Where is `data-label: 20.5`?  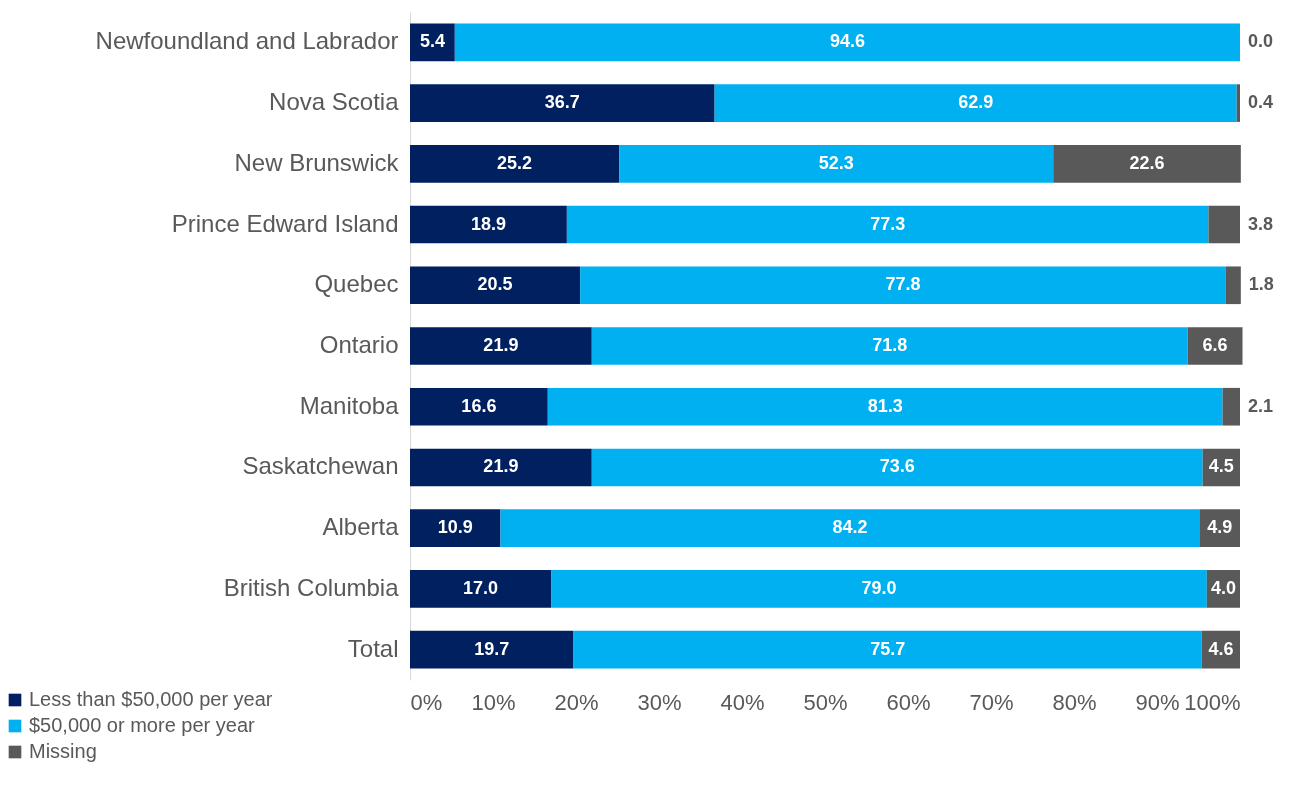
data-label: 20.5 is located at coordinates (495, 284).